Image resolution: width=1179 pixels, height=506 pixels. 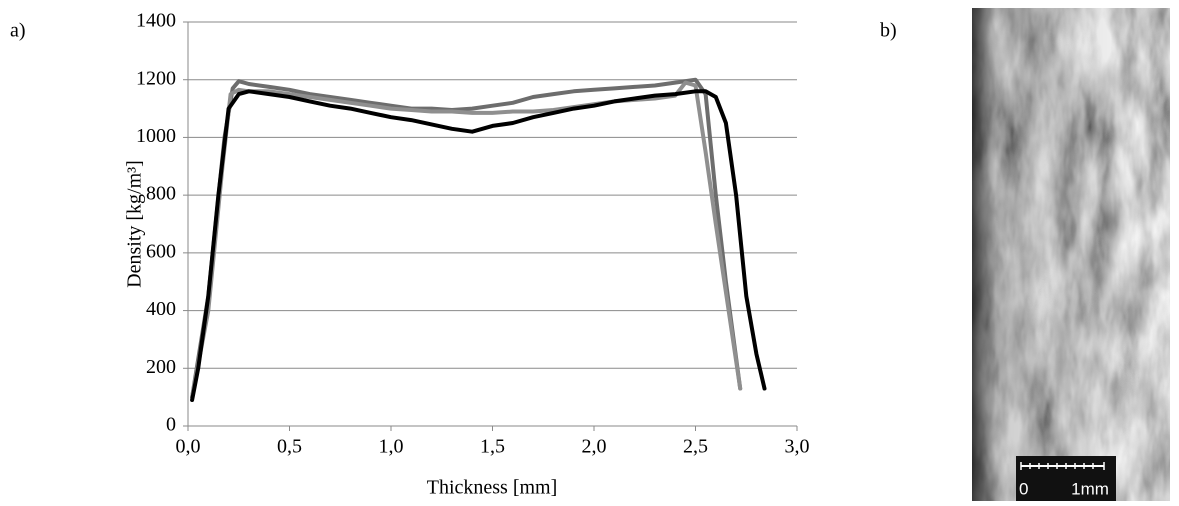 What do you see at coordinates (171, 425) in the screenshot?
I see `y-tick-label: 0` at bounding box center [171, 425].